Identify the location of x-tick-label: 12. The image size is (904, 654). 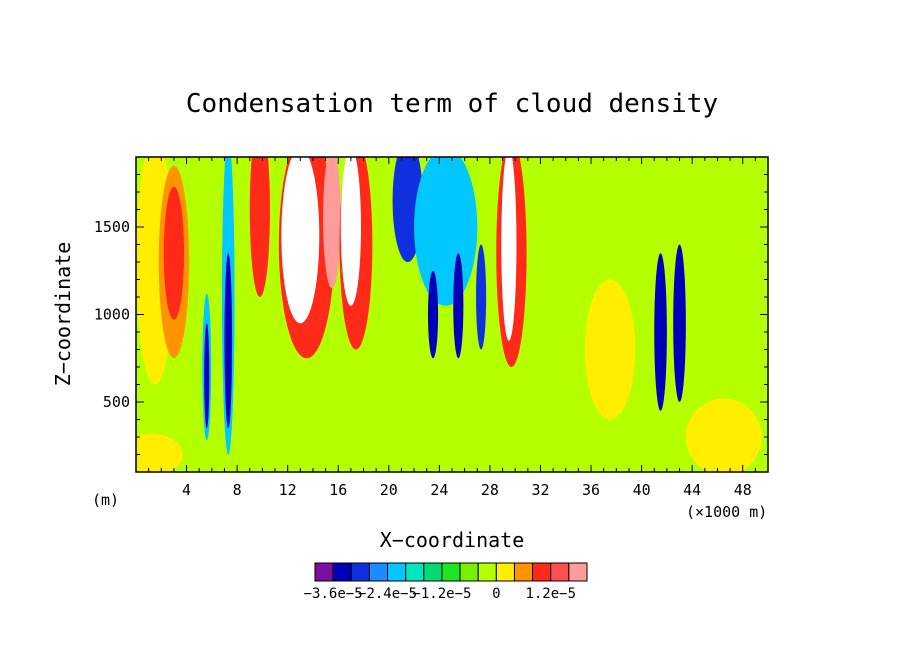
(288, 490).